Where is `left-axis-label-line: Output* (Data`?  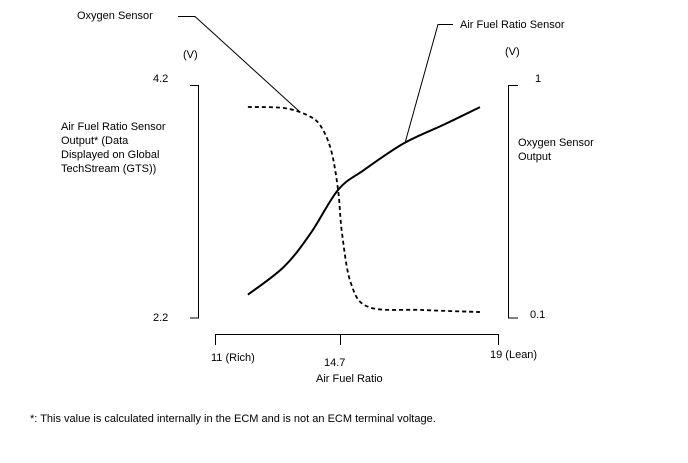 left-axis-label-line: Output* (Data is located at coordinates (95, 141).